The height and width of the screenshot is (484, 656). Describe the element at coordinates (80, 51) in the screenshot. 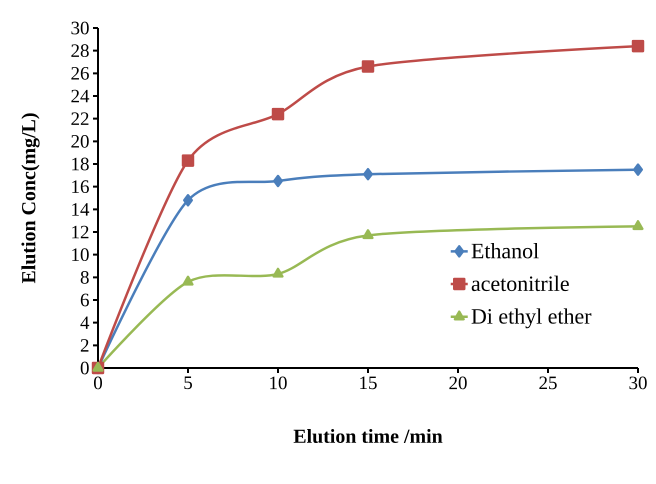

I see `y-tick-label: 28` at that location.